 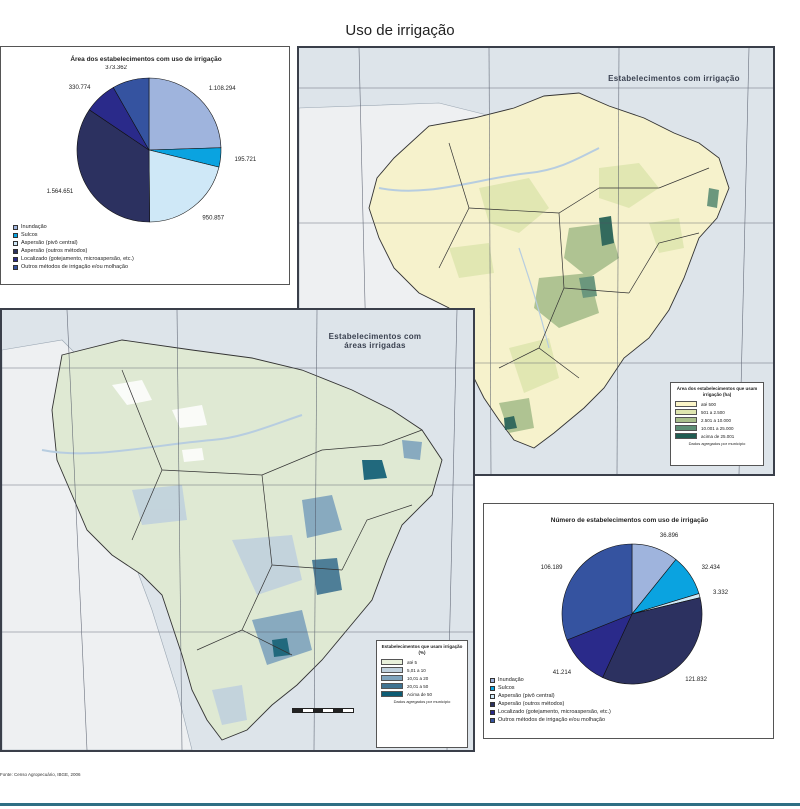 I want to click on map-legend-row: 5,01 a 10, so click(x=422, y=670).